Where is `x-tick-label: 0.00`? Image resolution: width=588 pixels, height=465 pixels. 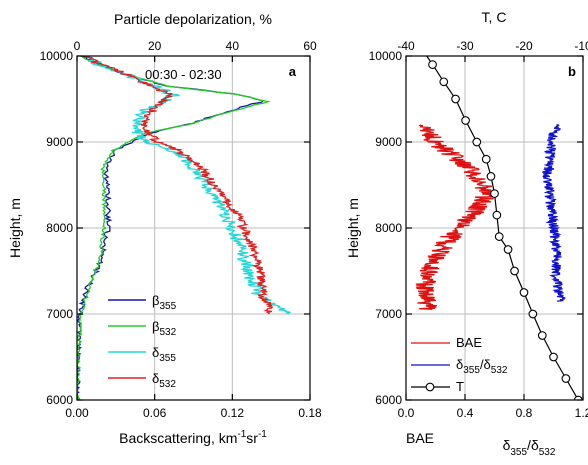 x-tick-label: 0.00 is located at coordinates (77, 413).